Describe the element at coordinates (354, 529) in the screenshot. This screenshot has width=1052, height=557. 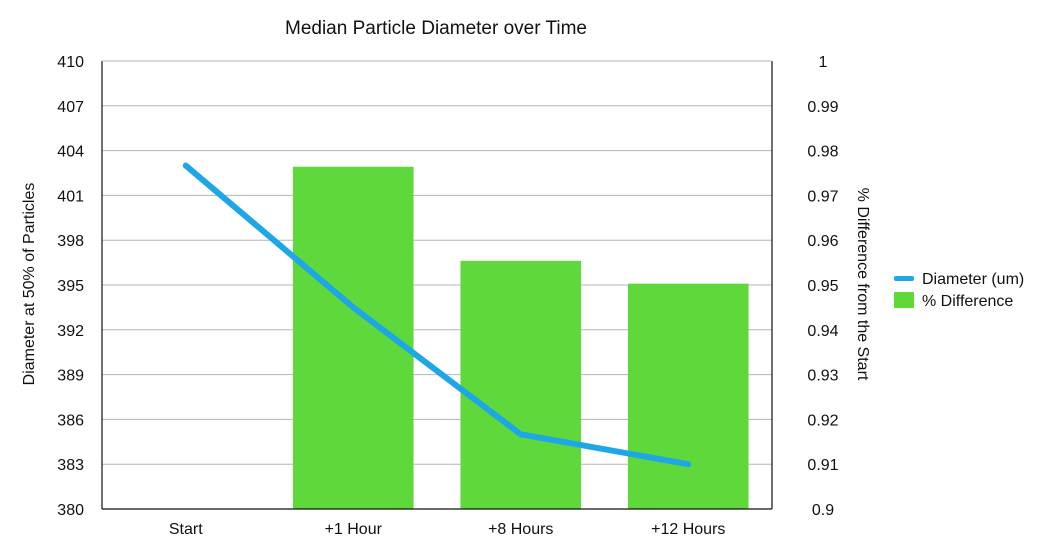
I see `x-tick-label: +1 Hour` at that location.